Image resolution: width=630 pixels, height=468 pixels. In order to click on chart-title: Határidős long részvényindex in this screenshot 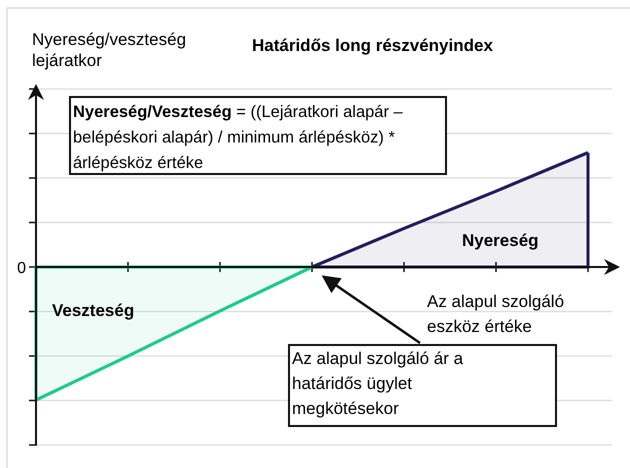, I will do `click(373, 45)`.